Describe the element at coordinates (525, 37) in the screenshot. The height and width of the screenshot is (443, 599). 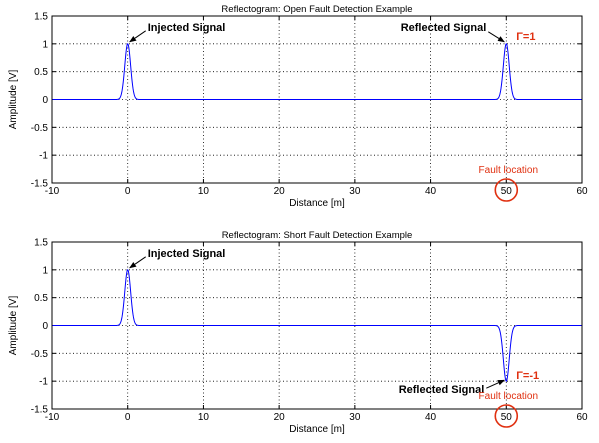
I see `reflection-coefficient-label: Γ=1` at that location.